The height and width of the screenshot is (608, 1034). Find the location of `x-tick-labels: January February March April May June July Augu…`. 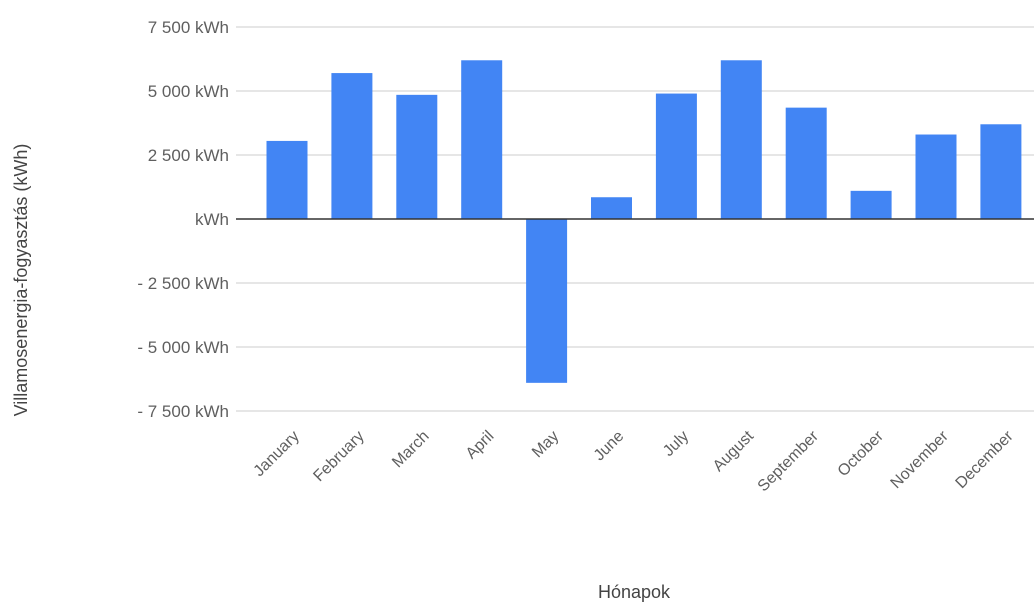

x-tick-labels: January February March April May June July Augu… is located at coordinates (634, 461).